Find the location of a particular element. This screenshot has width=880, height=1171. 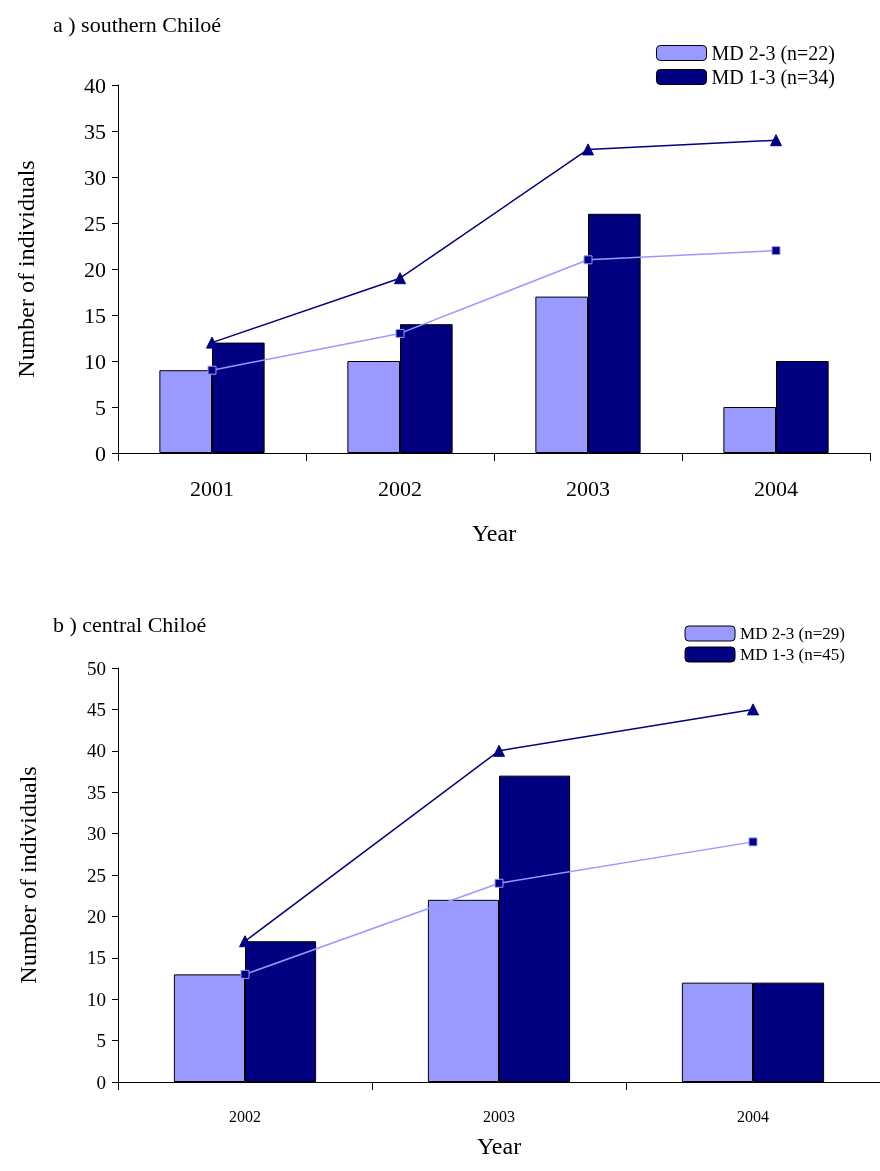

legend-label: MD 2-3 (n=29) is located at coordinates (793, 633).